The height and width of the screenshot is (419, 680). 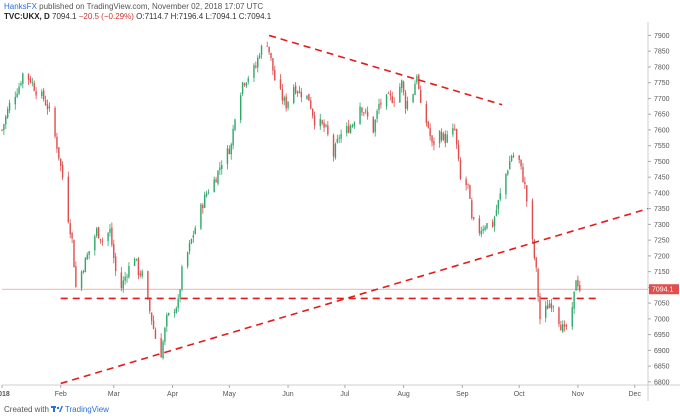 I want to click on last-value: 7094.1, so click(x=64, y=16).